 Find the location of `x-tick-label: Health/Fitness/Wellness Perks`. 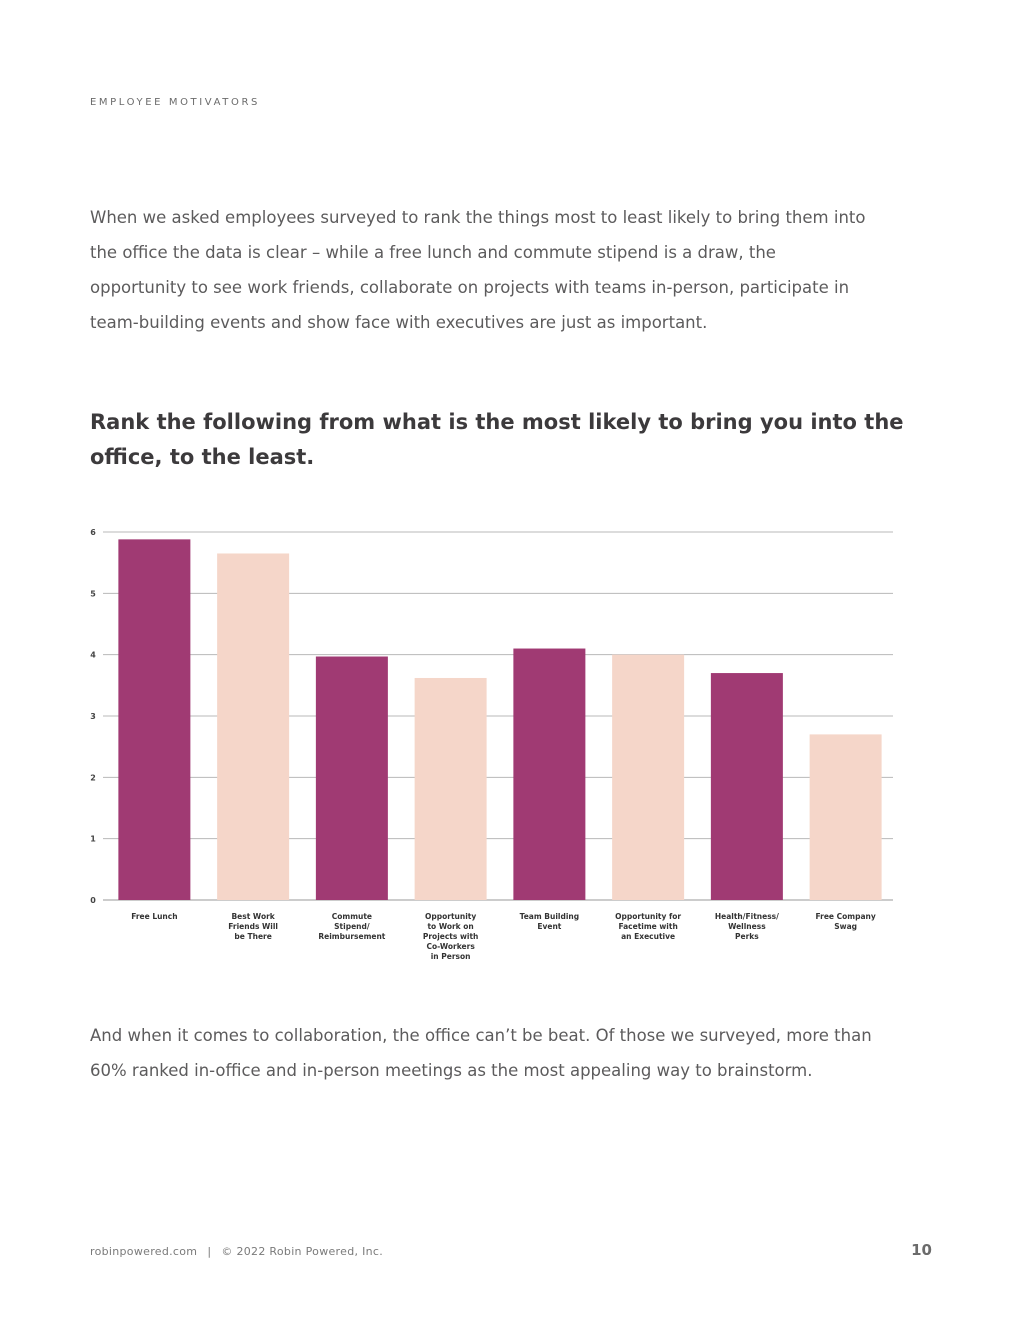

x-tick-label: Health/Fitness/Wellness Perks is located at coordinates (747, 926).